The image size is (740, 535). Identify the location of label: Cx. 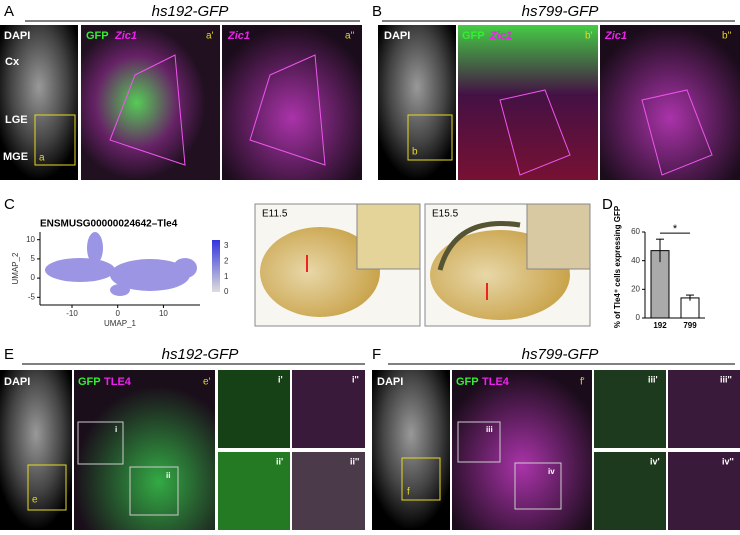
(12, 62).